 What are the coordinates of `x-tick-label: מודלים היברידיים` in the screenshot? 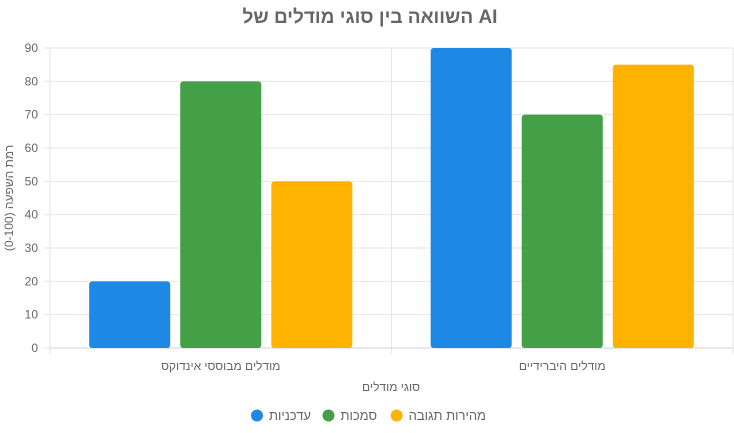 It's located at (562, 366).